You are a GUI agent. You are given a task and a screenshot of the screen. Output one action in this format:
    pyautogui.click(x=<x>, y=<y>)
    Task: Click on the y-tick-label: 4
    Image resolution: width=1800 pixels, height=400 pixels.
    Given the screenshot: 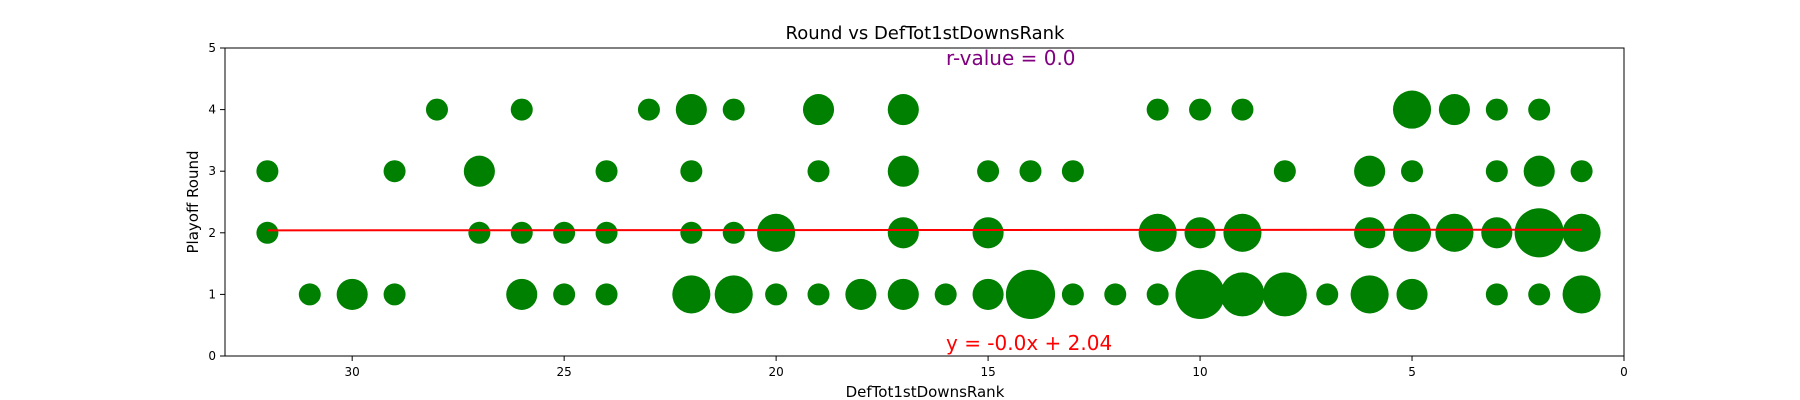 What is the action you would take?
    pyautogui.click(x=212, y=110)
    